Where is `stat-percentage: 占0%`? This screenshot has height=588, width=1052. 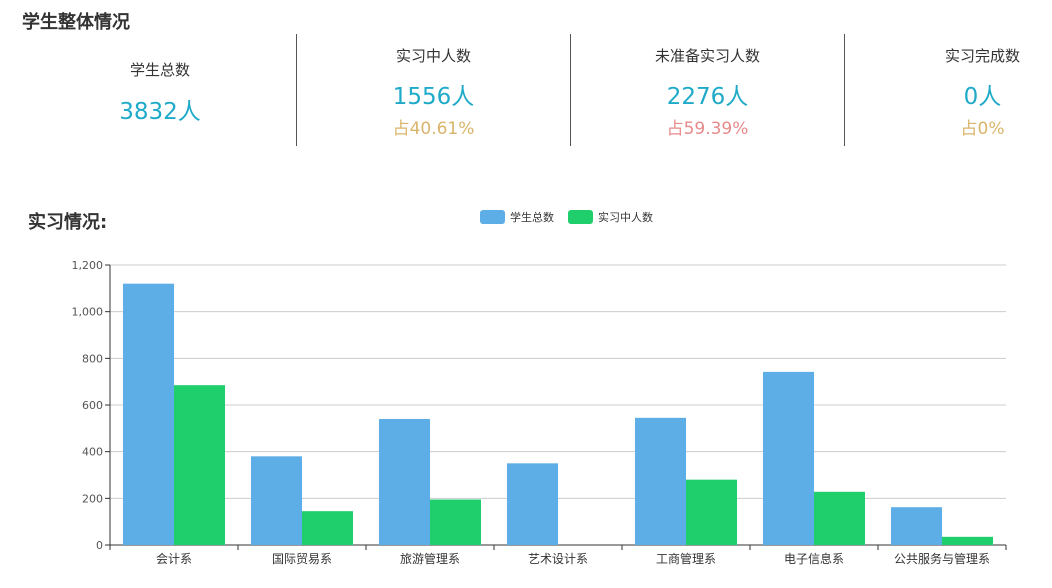
stat-percentage: 占0% is located at coordinates (982, 129).